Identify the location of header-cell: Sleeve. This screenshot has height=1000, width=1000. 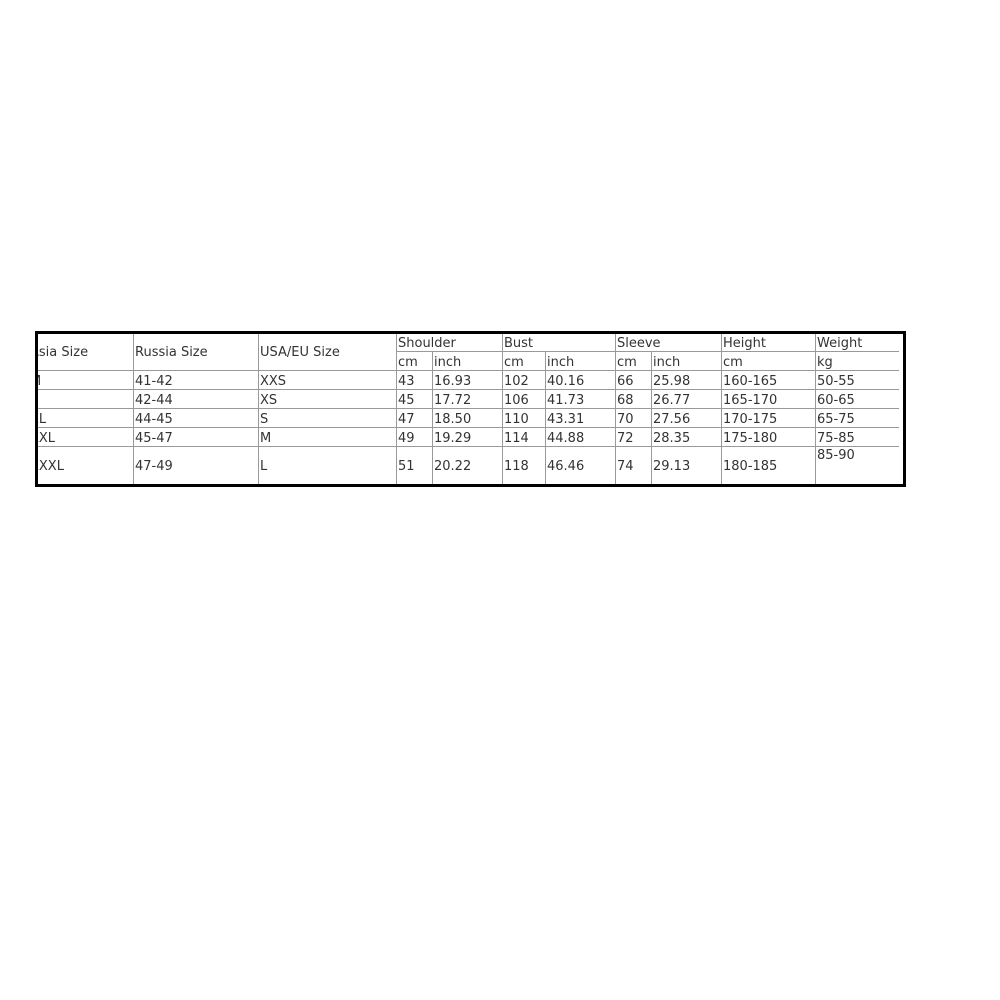
(668, 342).